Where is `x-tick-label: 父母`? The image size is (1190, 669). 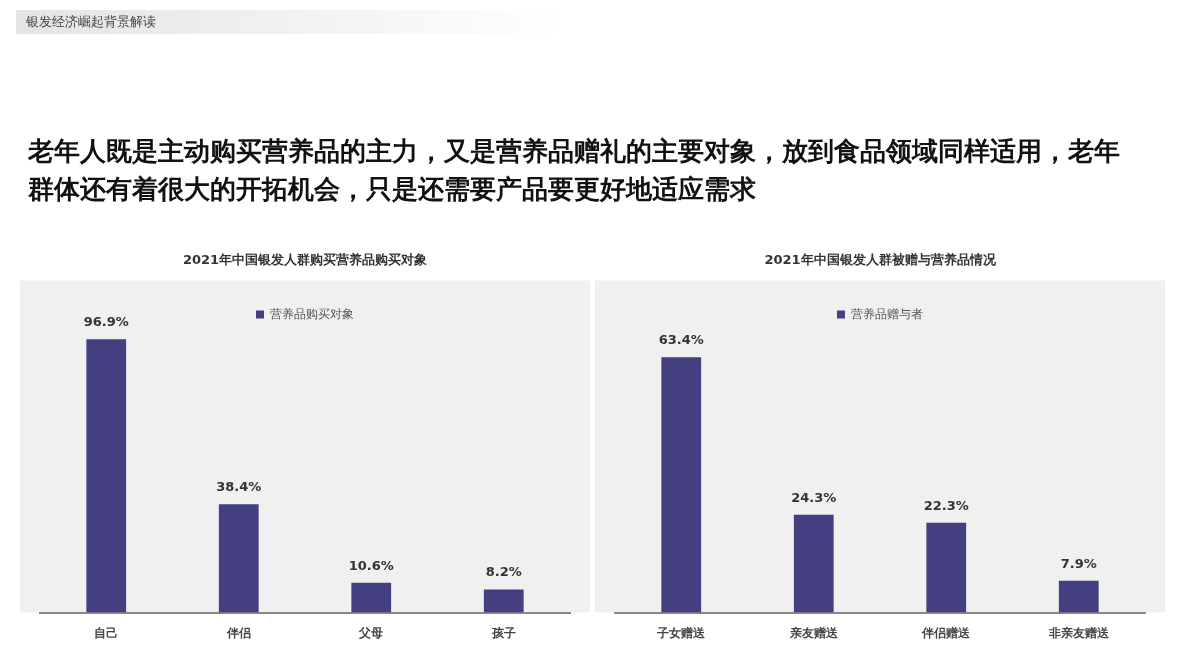 x-tick-label: 父母 is located at coordinates (371, 632).